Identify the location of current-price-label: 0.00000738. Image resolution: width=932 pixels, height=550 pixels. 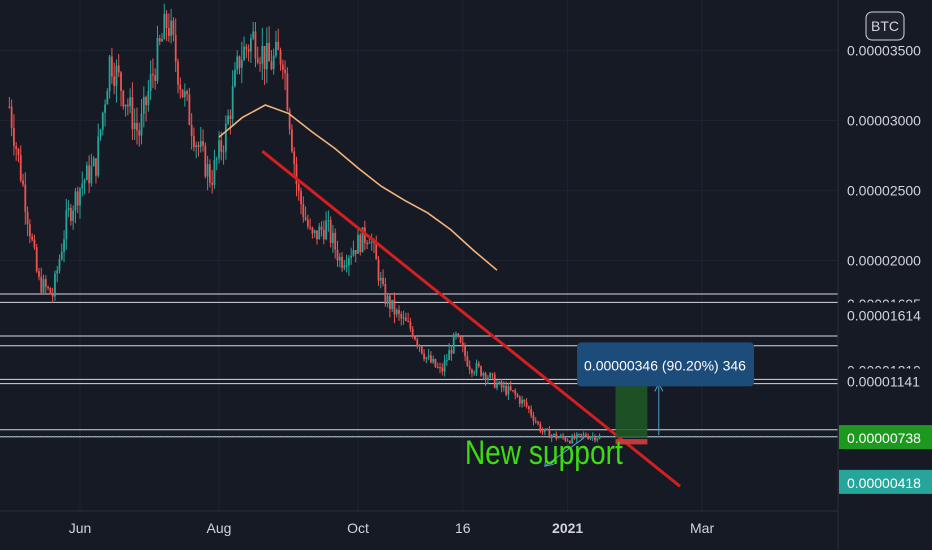
(884, 438).